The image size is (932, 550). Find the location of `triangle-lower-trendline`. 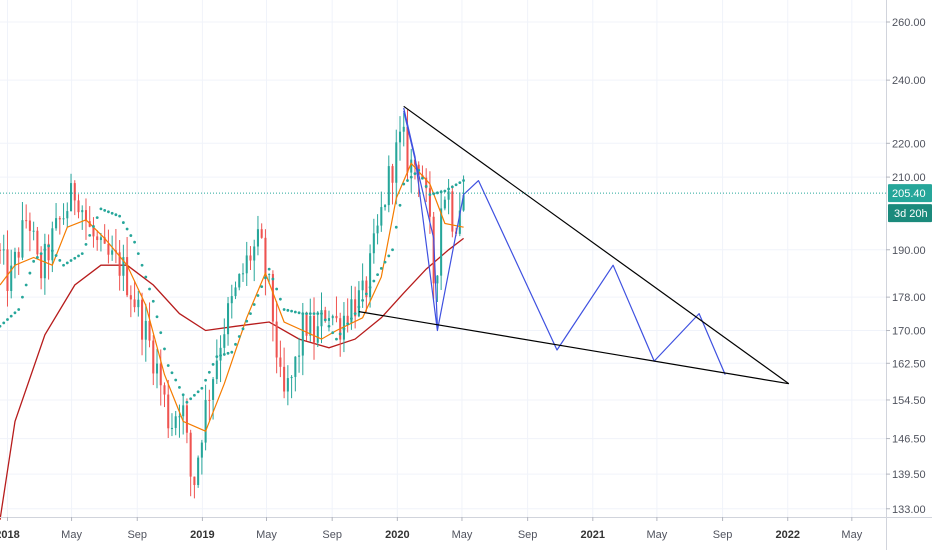

triangle-lower-trendline is located at coordinates (573, 348).